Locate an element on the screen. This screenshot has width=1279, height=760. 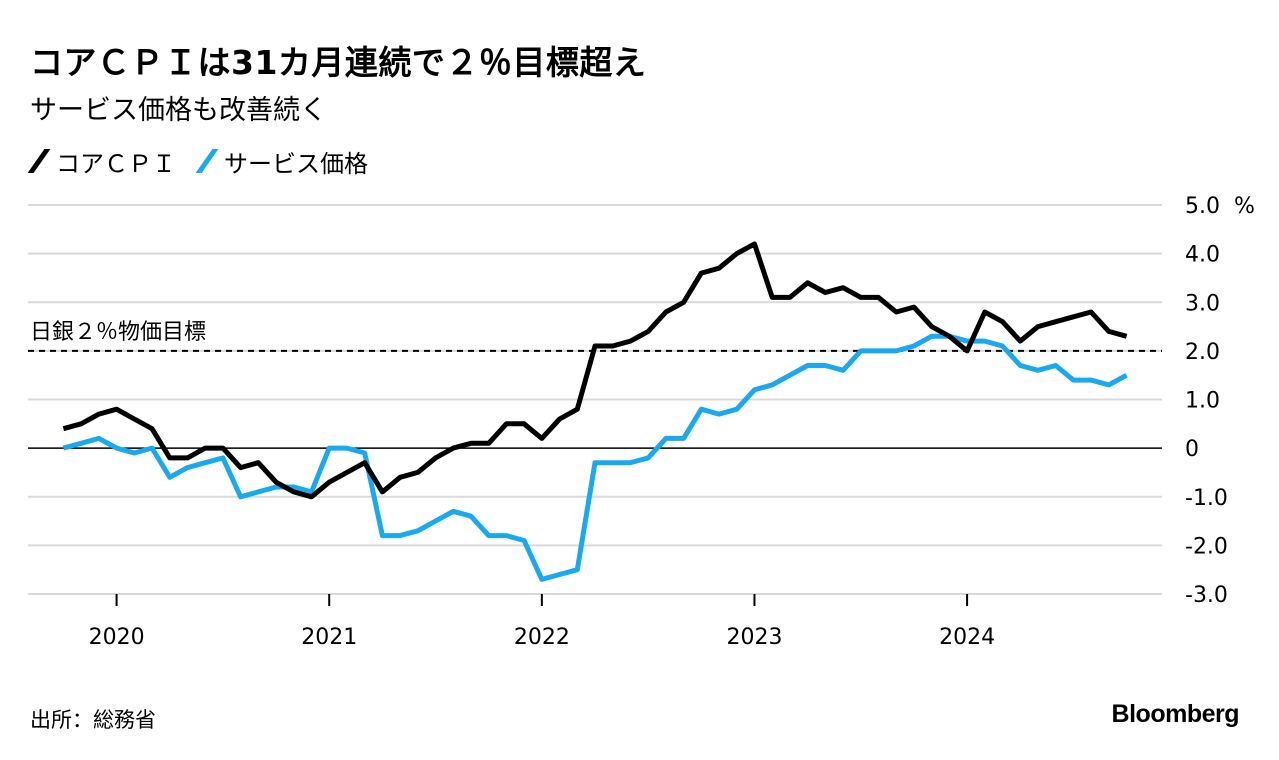
y-tick-label: 1.0 is located at coordinates (1202, 401).